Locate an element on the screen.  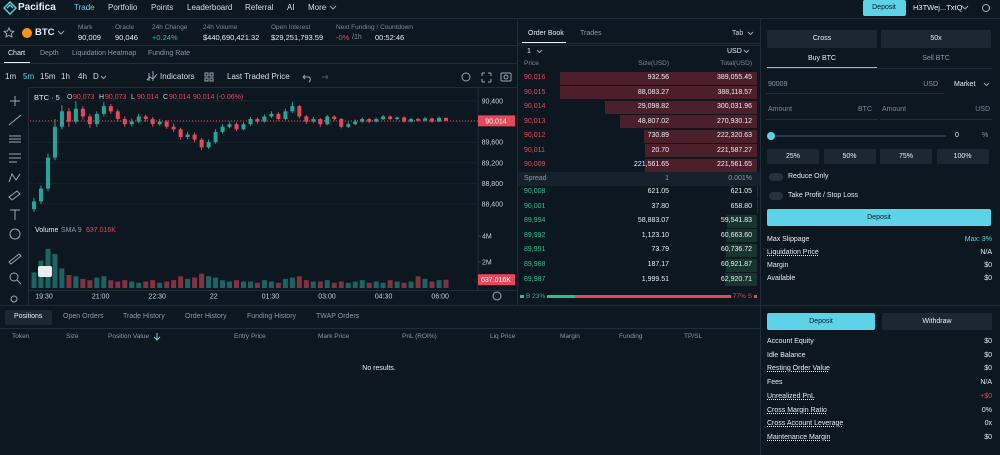
nav-item: Trade is located at coordinates (84, 7).